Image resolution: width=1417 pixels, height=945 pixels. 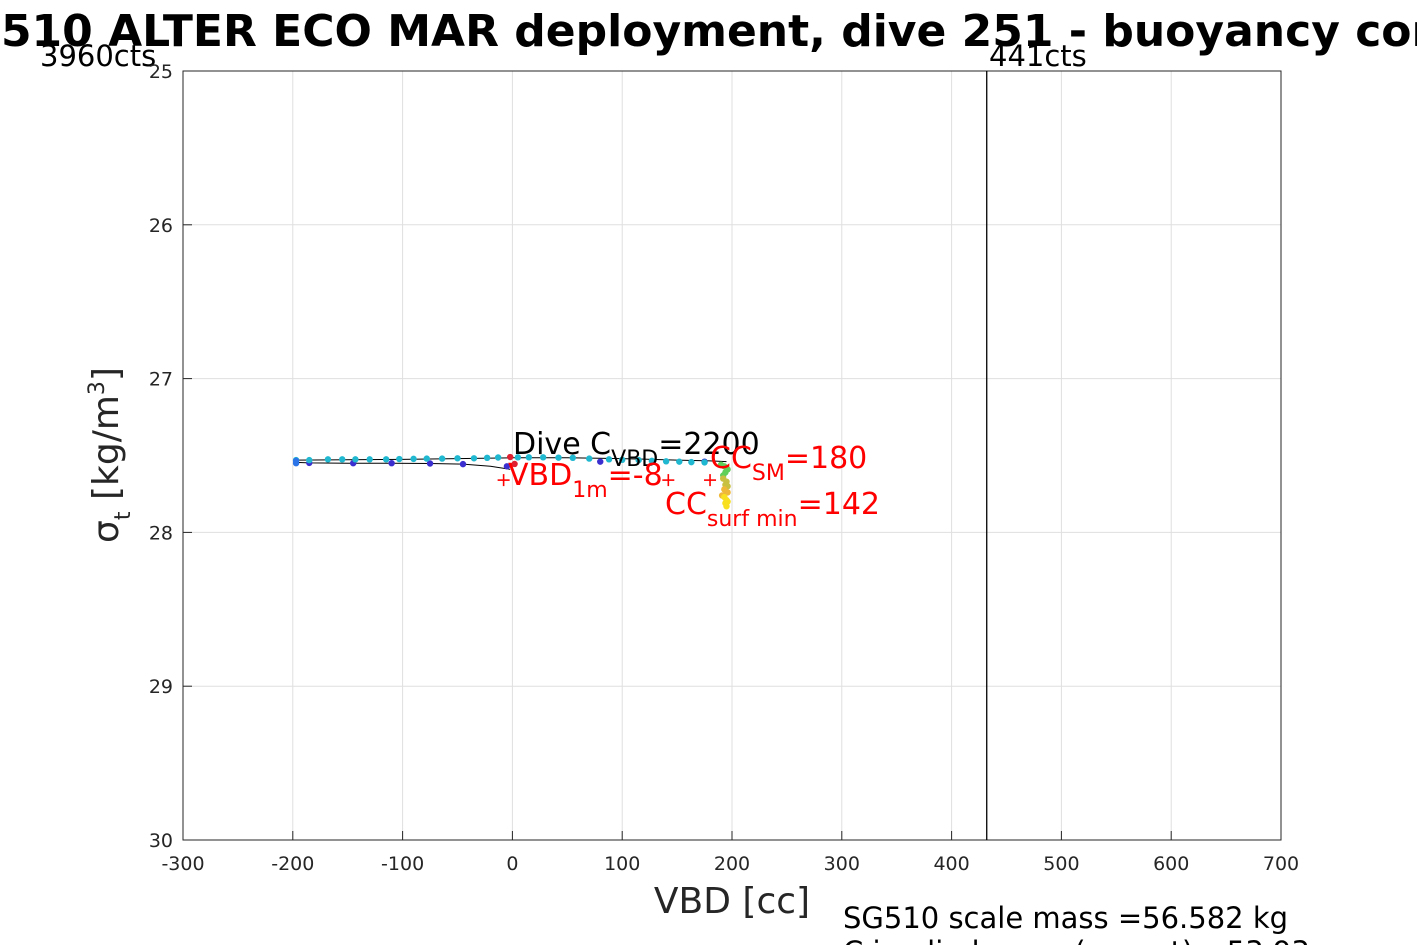 I want to click on x-tick-label-3: 0, so click(x=512, y=864).